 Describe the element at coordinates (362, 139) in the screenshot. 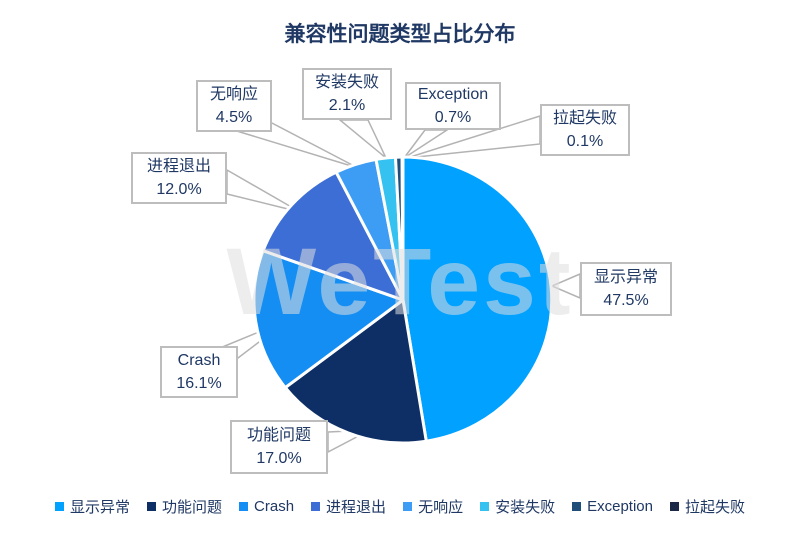

I see `leader-anzhuangshibai` at that location.